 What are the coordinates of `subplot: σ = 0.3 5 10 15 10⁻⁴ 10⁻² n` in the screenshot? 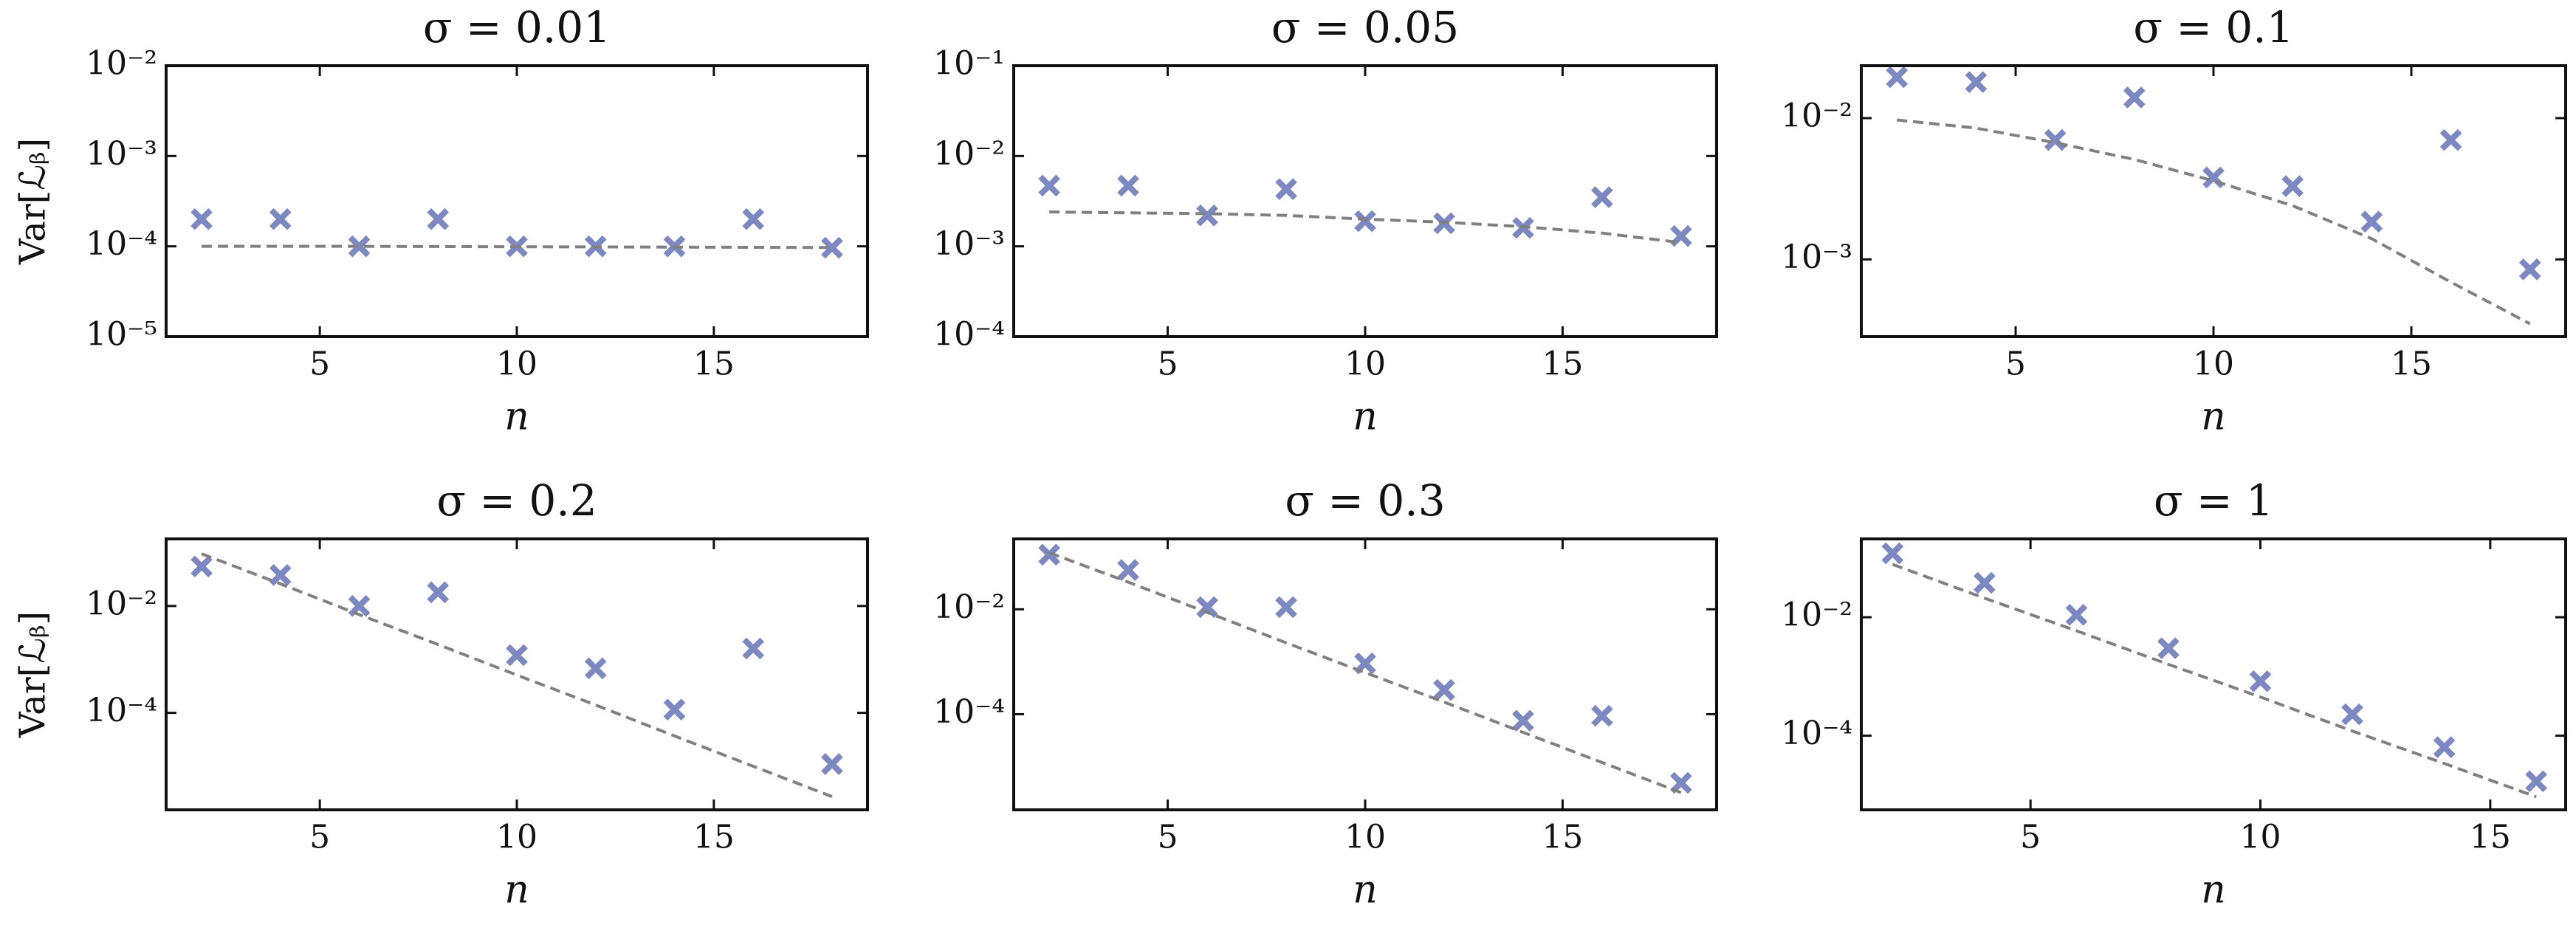 It's located at (1325, 693).